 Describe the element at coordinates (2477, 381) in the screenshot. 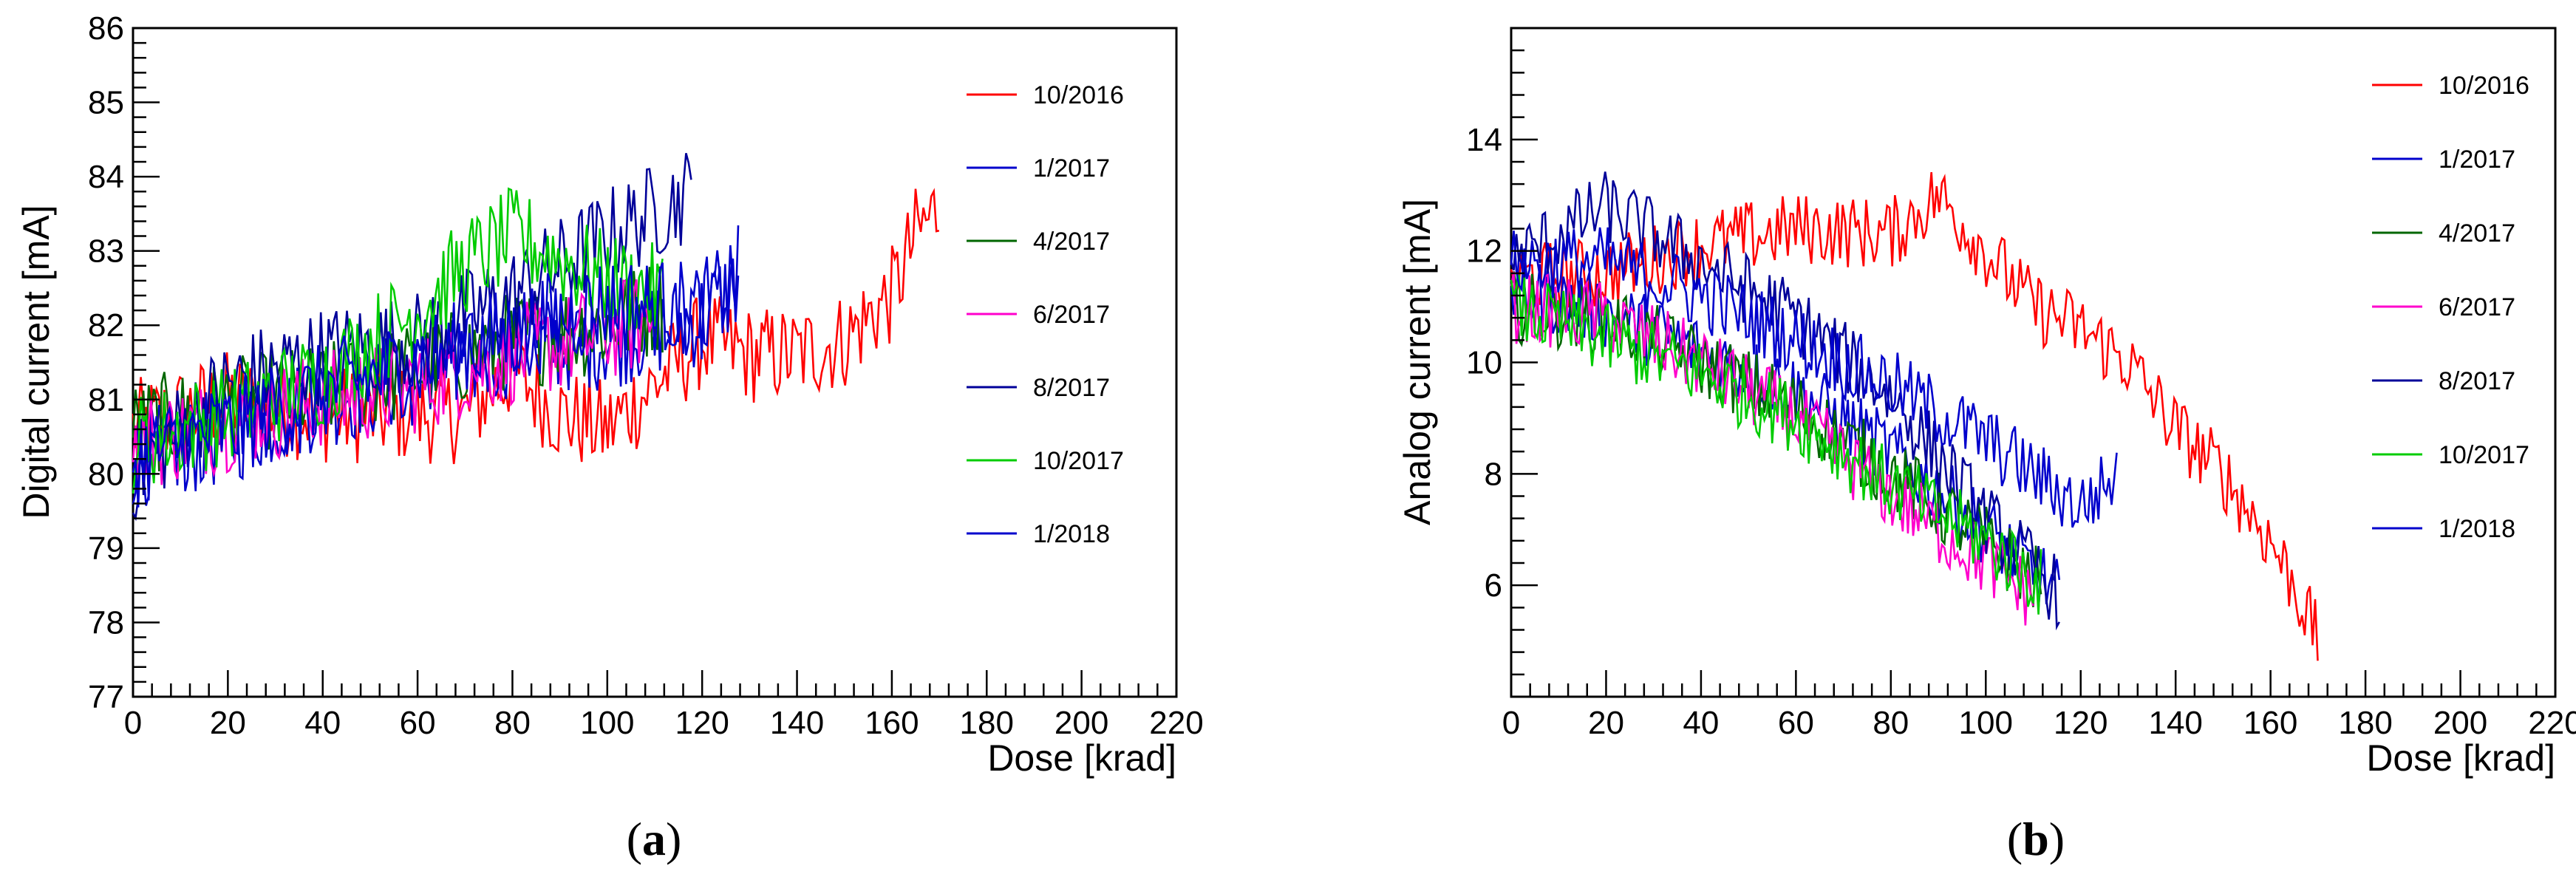

I see `legend-label-b: 8/2017` at that location.